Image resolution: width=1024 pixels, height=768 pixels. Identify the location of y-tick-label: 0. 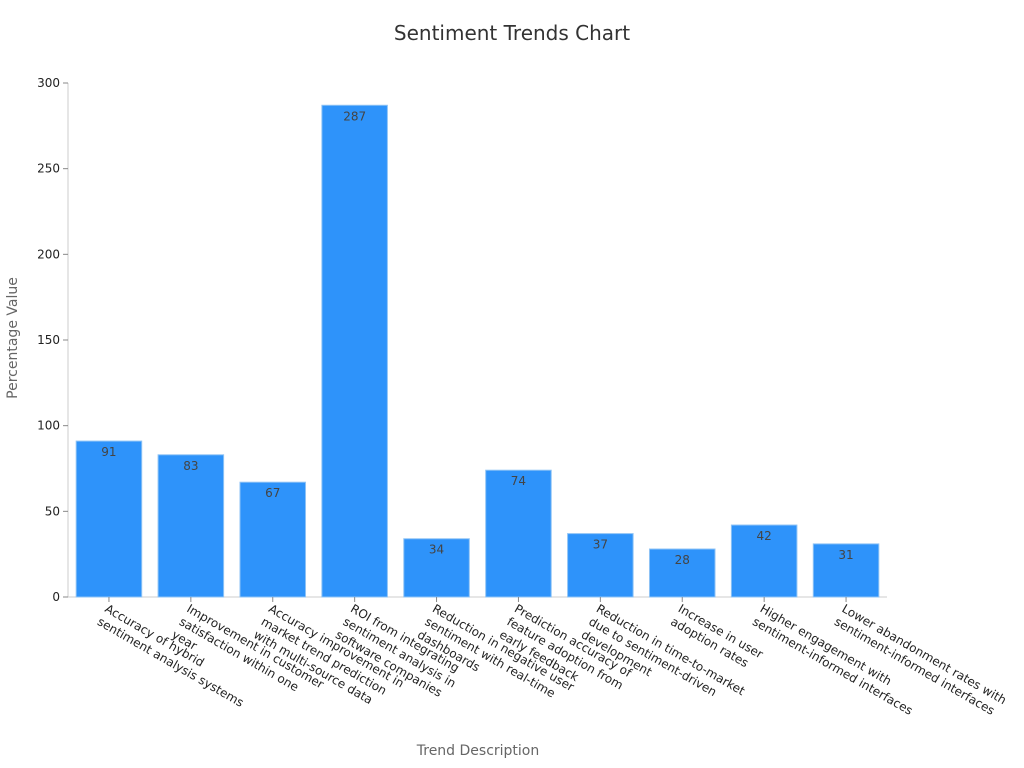
(56, 597).